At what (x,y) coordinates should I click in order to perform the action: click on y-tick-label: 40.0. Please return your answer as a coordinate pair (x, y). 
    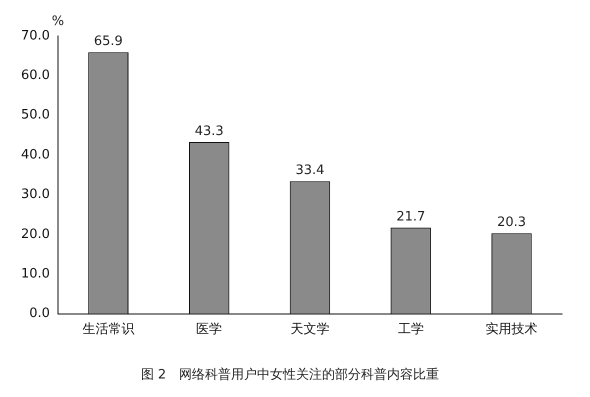
    Looking at the image, I should click on (35, 154).